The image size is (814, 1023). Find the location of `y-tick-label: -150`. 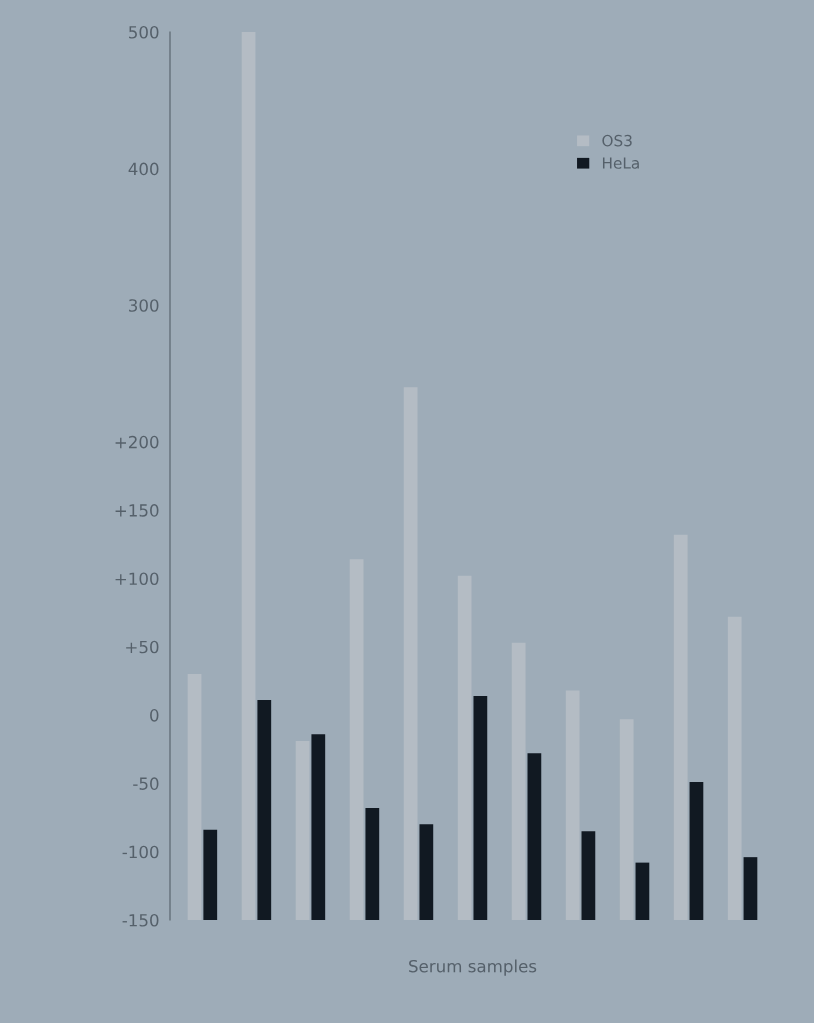

y-tick-label: -150 is located at coordinates (140, 920).